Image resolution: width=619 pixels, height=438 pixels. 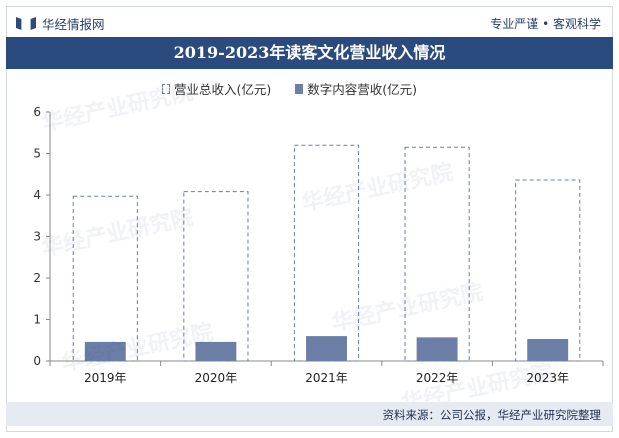 What do you see at coordinates (37, 154) in the screenshot?
I see `y-tick-label: 5` at bounding box center [37, 154].